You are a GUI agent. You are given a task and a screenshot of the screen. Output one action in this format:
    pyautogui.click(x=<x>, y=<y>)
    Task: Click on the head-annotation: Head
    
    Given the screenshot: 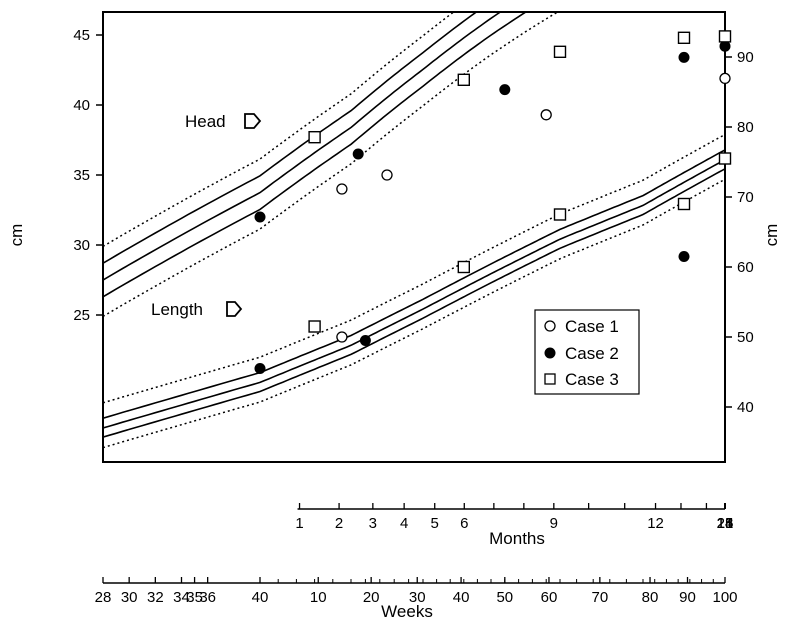 What is the action you would take?
    pyautogui.click(x=205, y=121)
    